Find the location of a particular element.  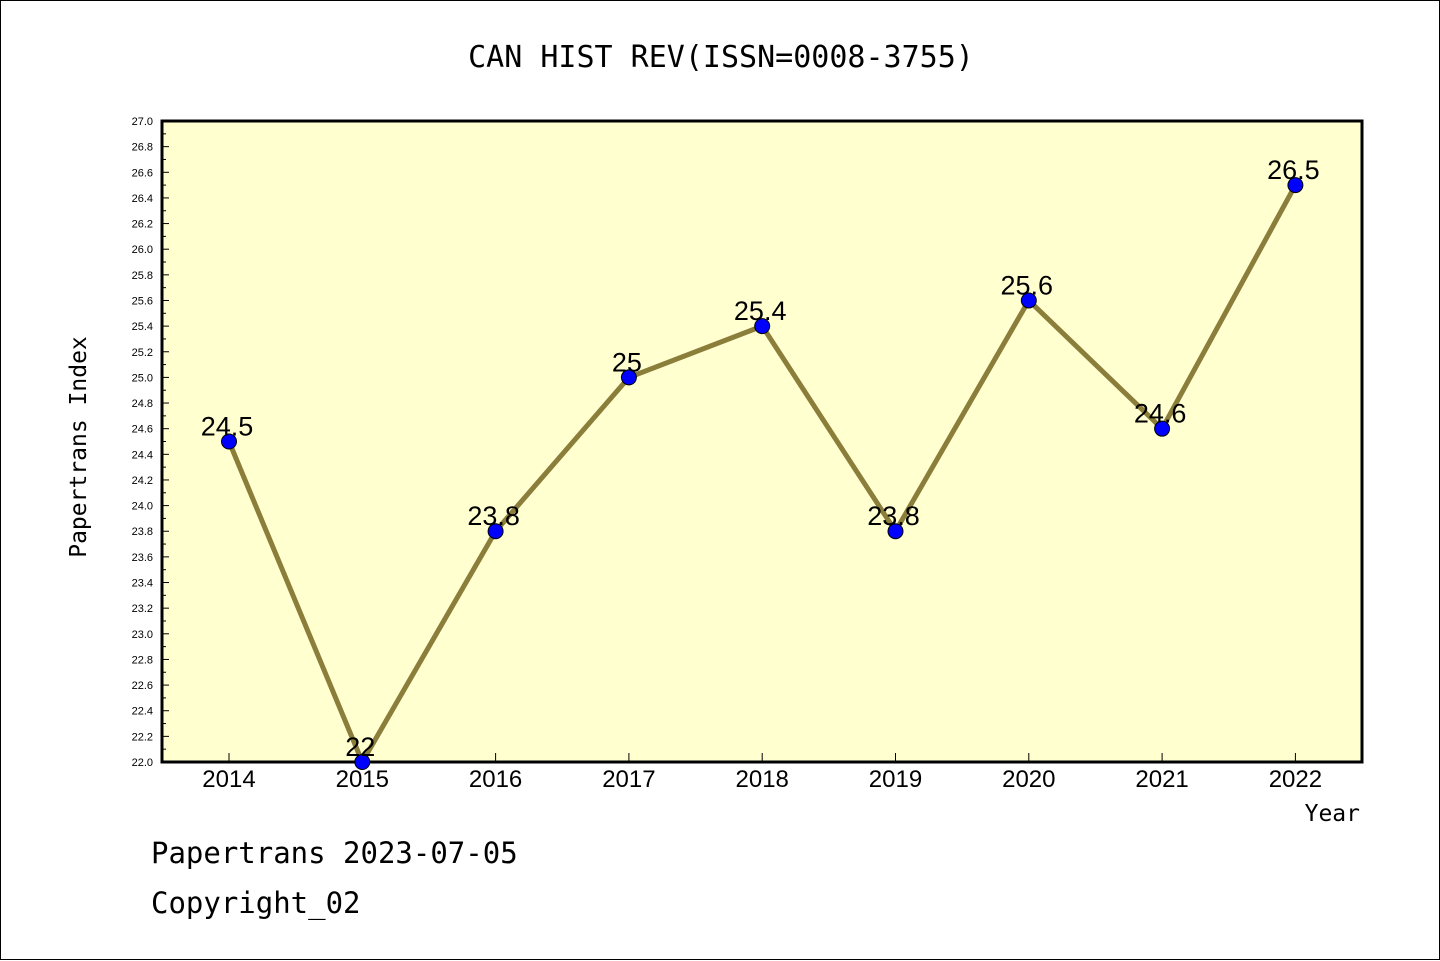

chart-title: CAN HIST REV(ISSN=0008-3755) is located at coordinates (721, 57).